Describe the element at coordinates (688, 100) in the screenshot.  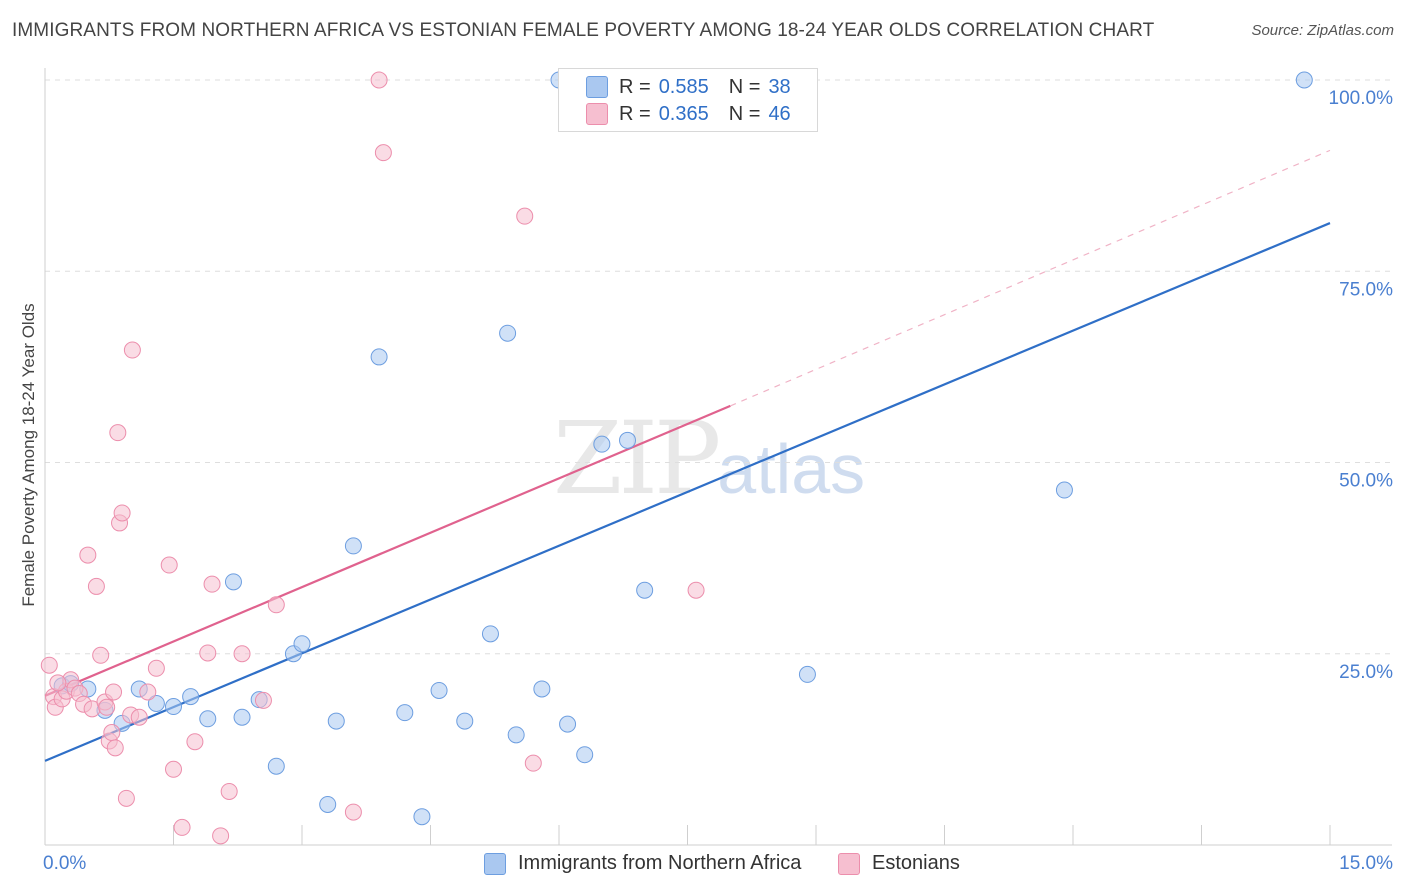
I see `correlation-legend: R = 0.585 N = 38 R = 0.365 N = 46` at that location.